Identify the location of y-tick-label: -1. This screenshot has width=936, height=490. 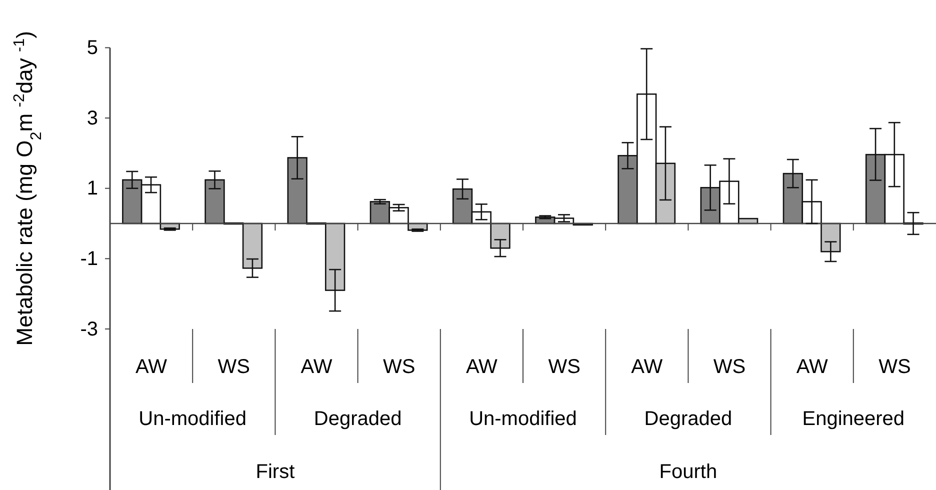
(89, 259).